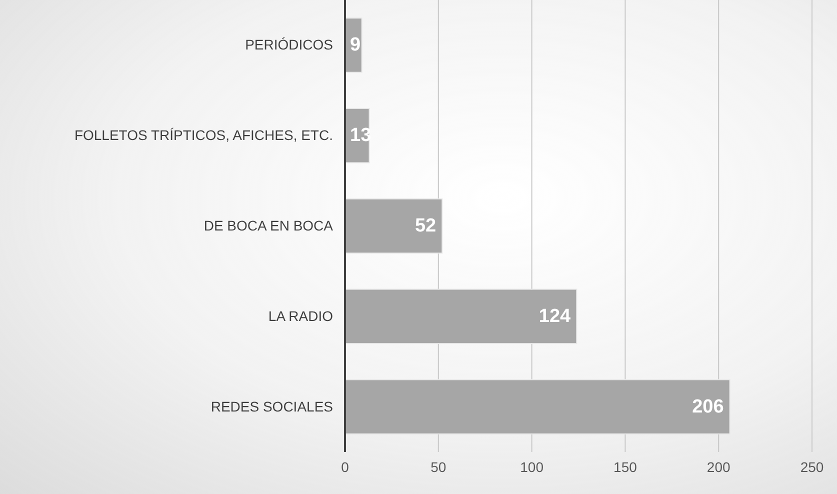  What do you see at coordinates (626, 466) in the screenshot?
I see `x-tick-label: 150` at bounding box center [626, 466].